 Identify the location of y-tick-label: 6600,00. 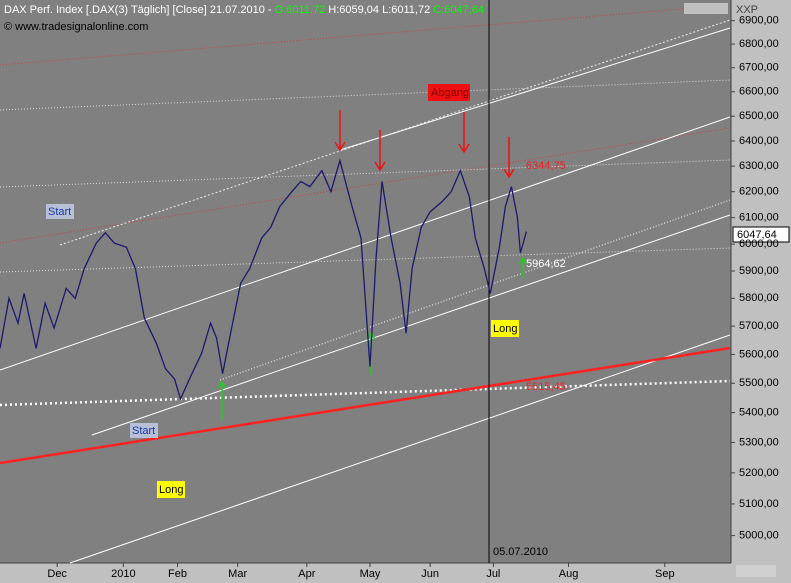
(759, 92).